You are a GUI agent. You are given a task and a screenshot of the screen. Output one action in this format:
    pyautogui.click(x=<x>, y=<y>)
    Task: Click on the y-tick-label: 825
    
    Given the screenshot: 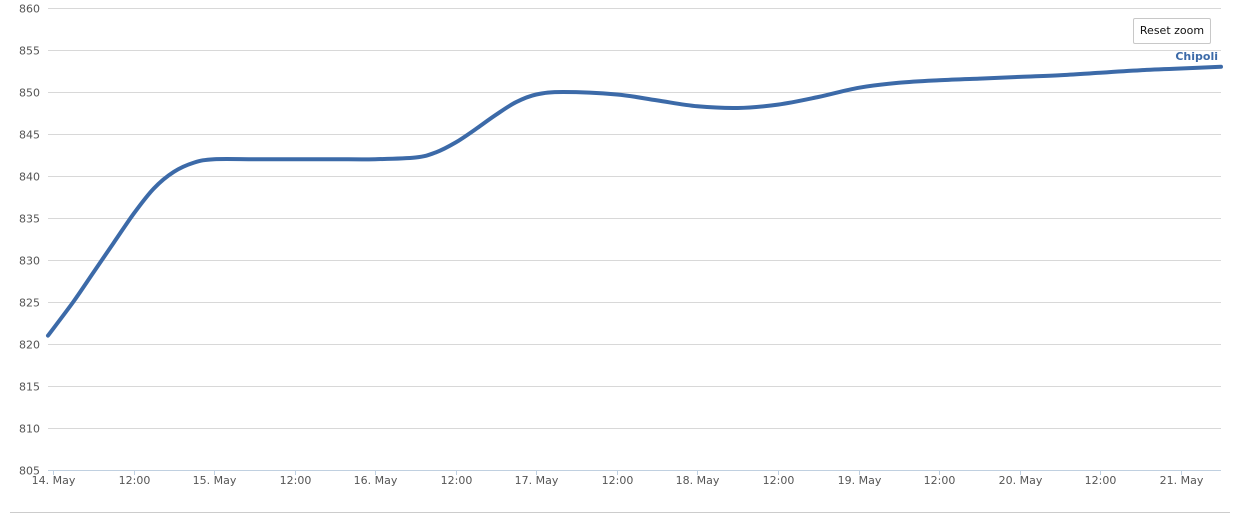 What is the action you would take?
    pyautogui.click(x=29, y=303)
    